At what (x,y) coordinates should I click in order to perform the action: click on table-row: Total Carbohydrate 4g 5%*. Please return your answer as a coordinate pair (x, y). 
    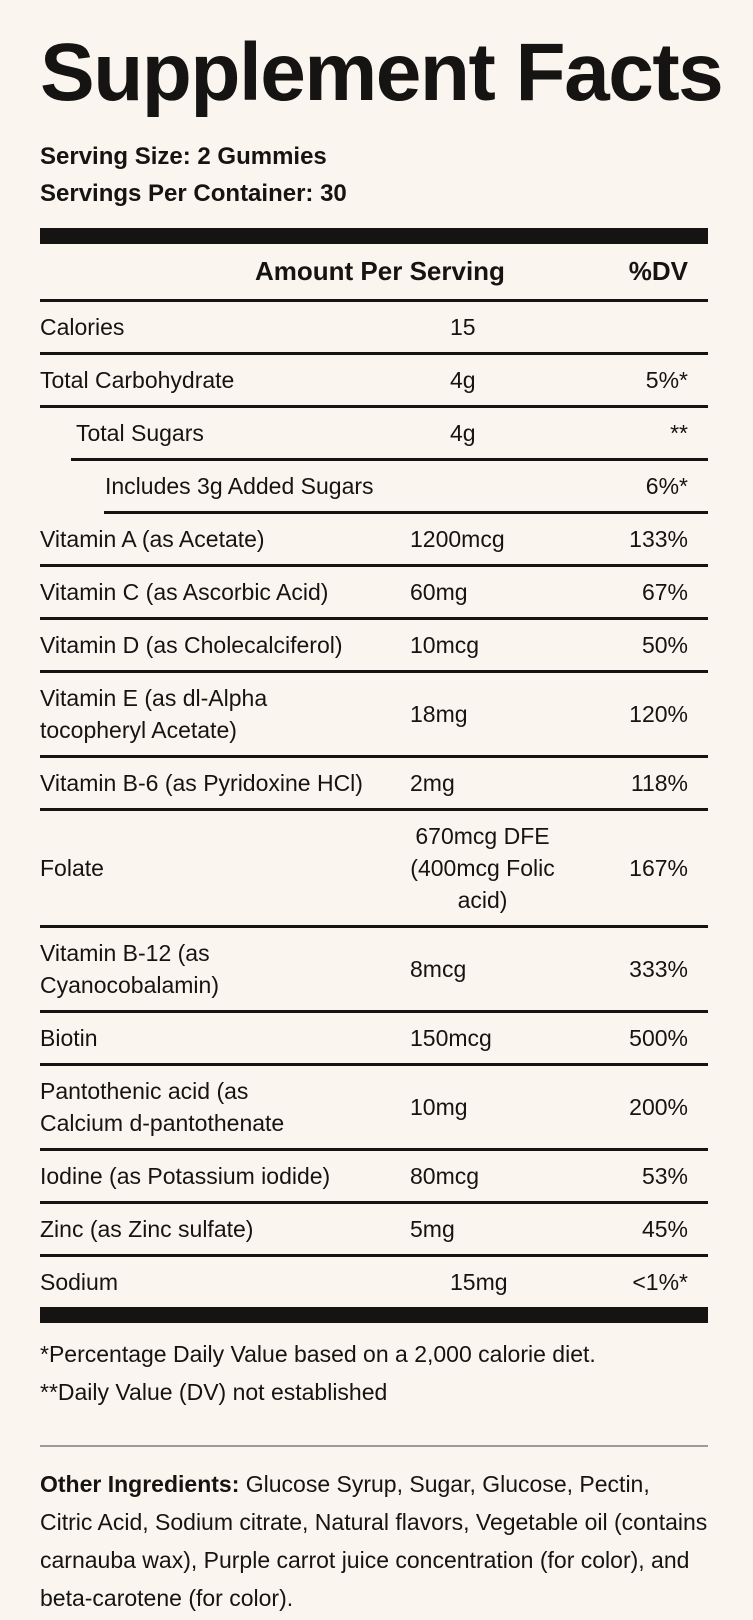
    Looking at the image, I should click on (374, 380).